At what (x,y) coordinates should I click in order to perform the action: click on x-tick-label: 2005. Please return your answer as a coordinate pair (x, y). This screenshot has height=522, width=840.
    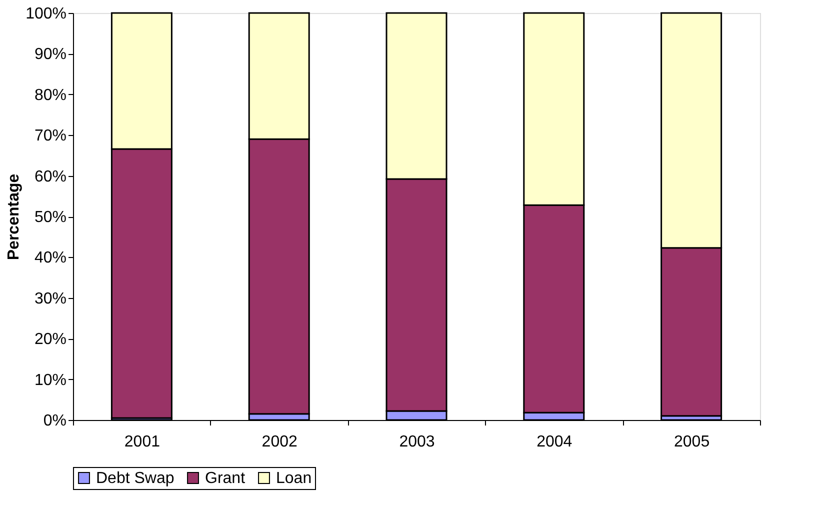
    Looking at the image, I should click on (692, 442).